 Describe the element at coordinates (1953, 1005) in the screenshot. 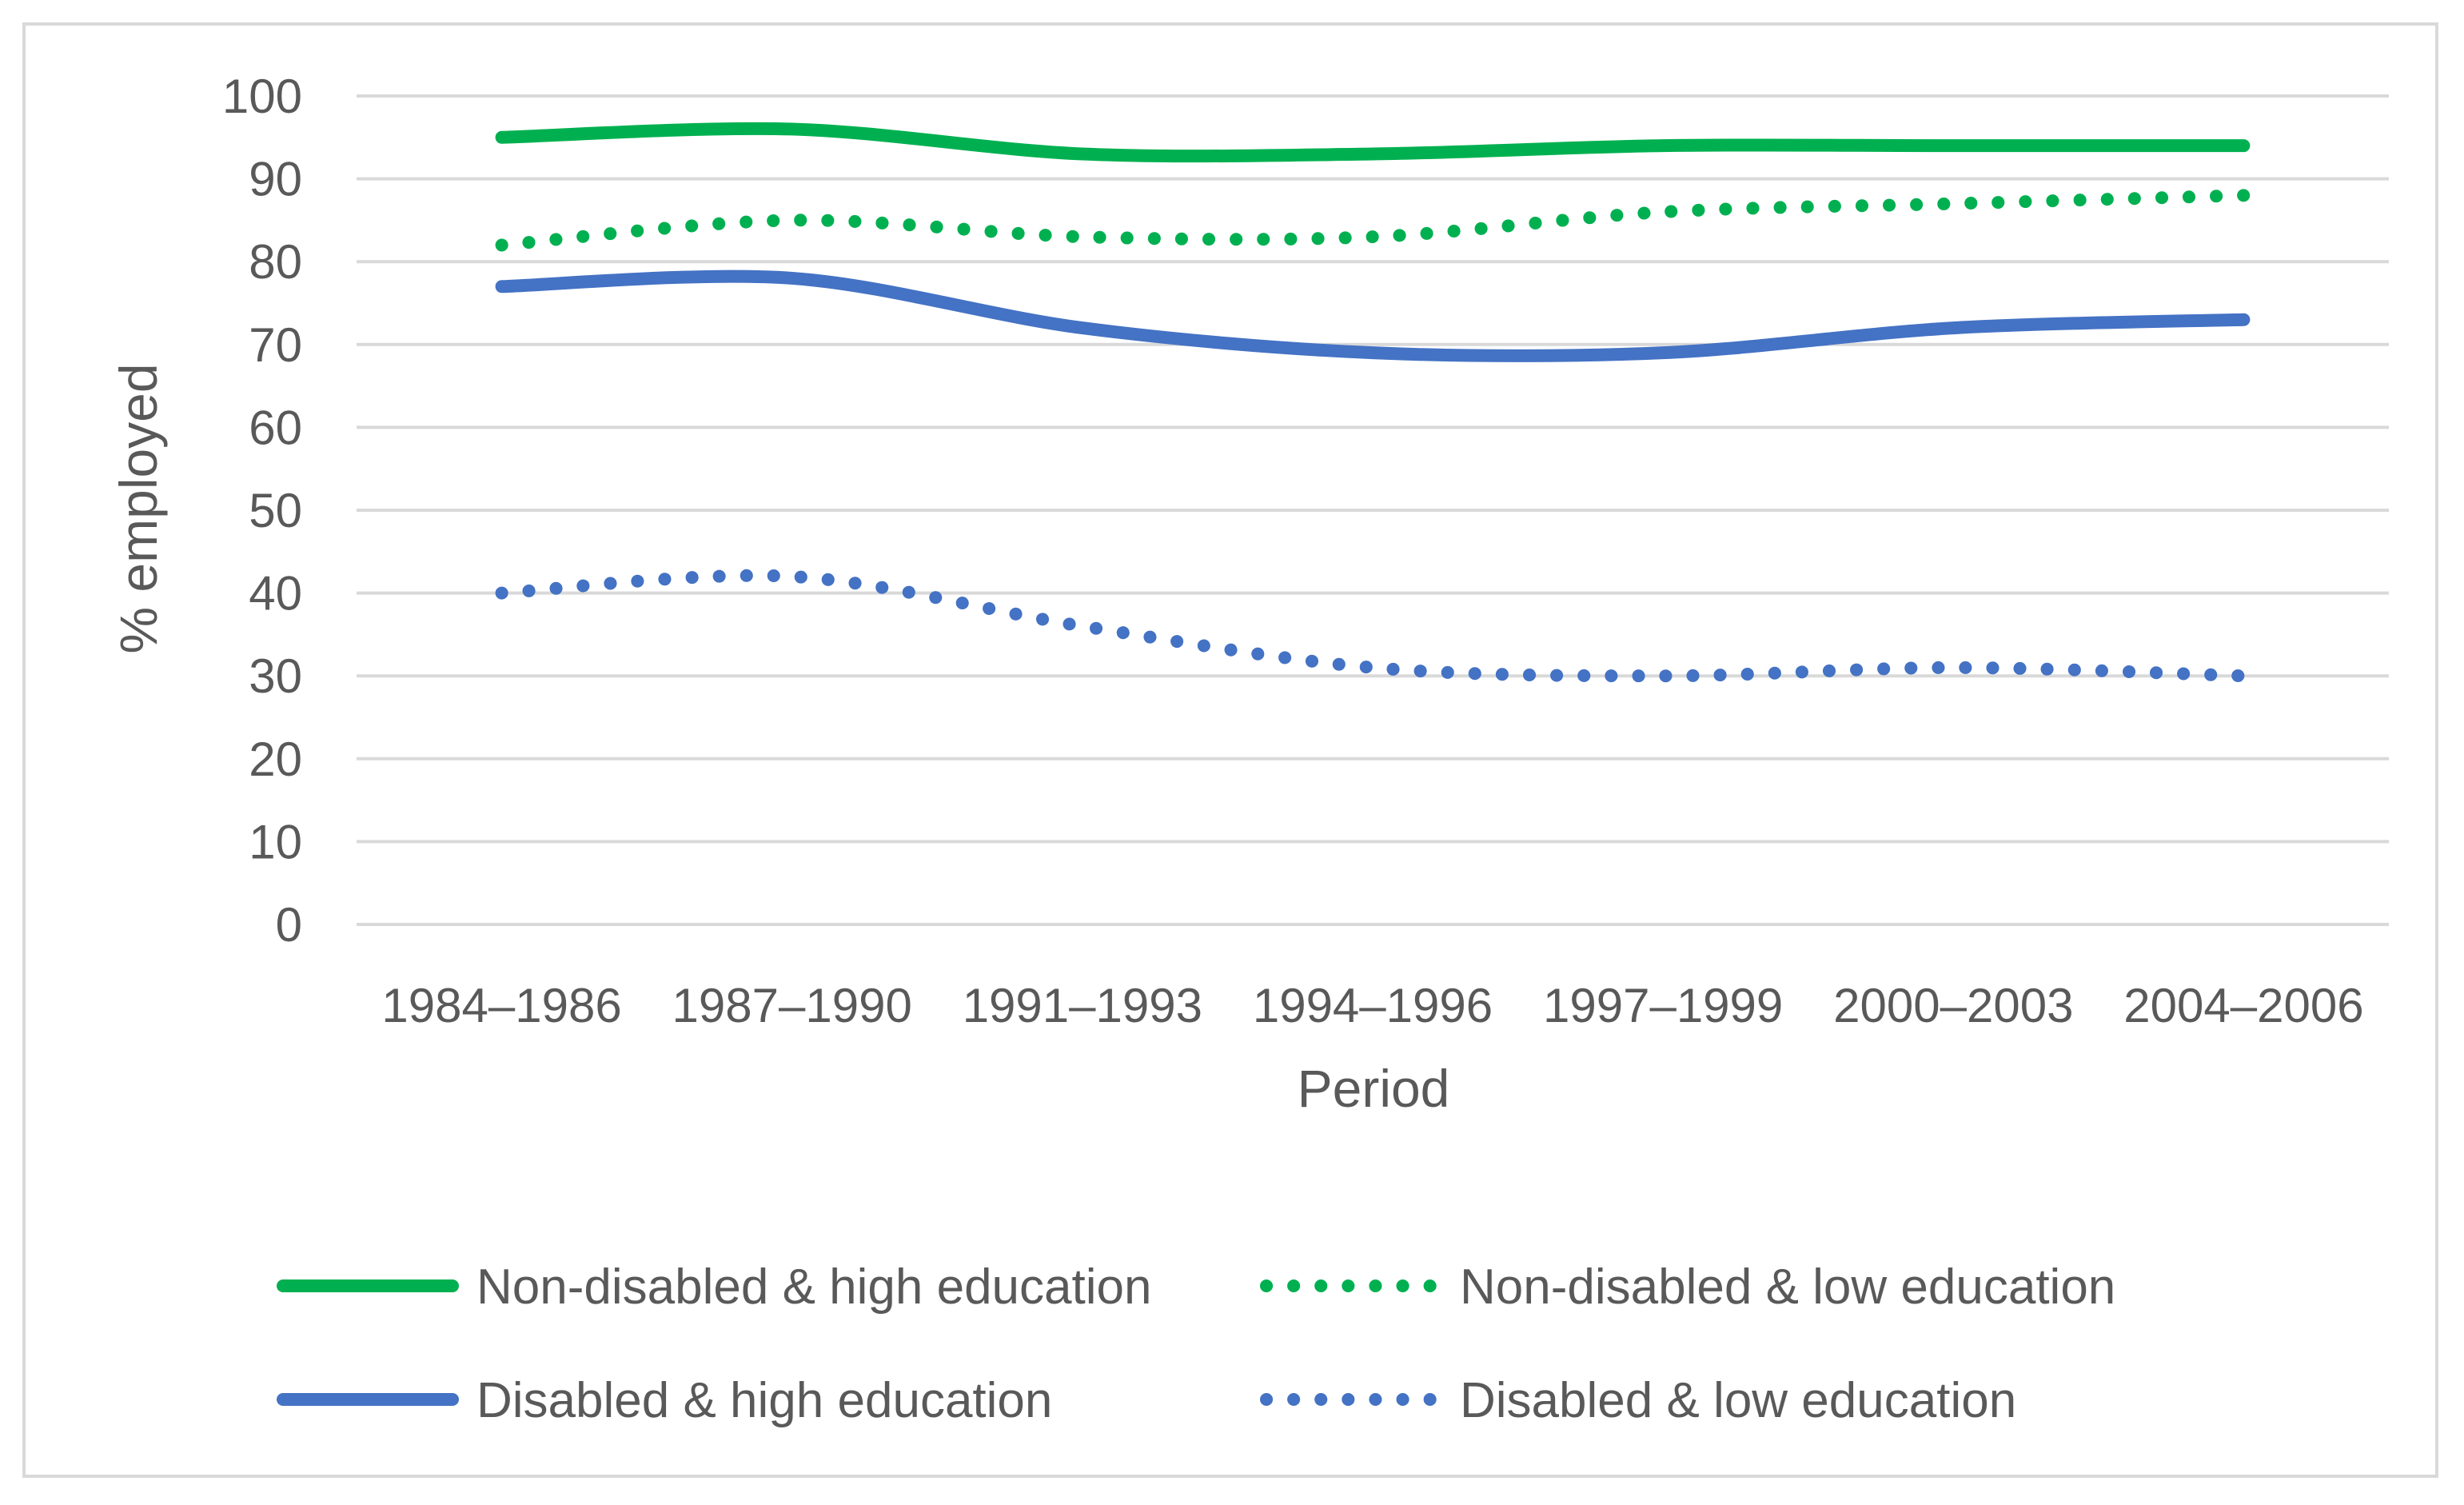

I see `x-tick-label: 2000–2003` at that location.